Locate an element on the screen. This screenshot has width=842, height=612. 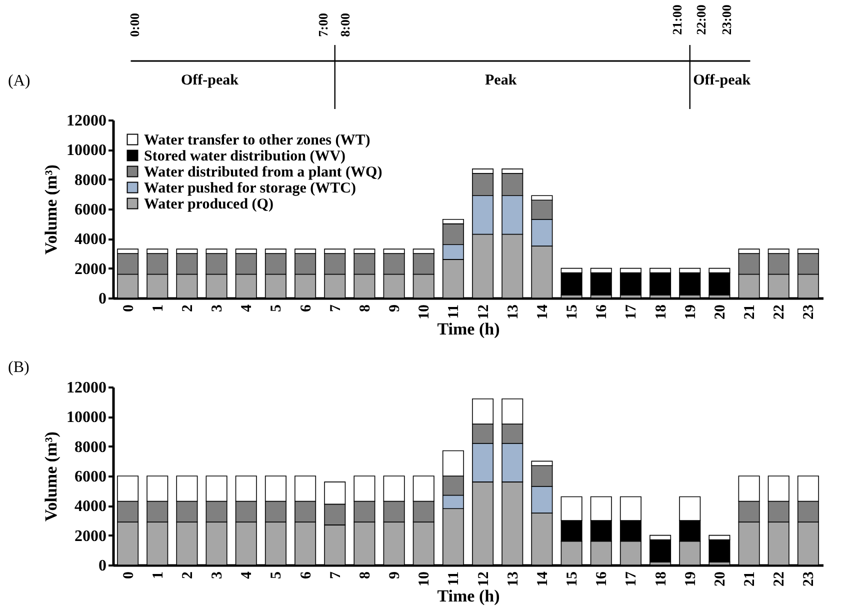
text: 7:00 is located at coordinates (322, 25).